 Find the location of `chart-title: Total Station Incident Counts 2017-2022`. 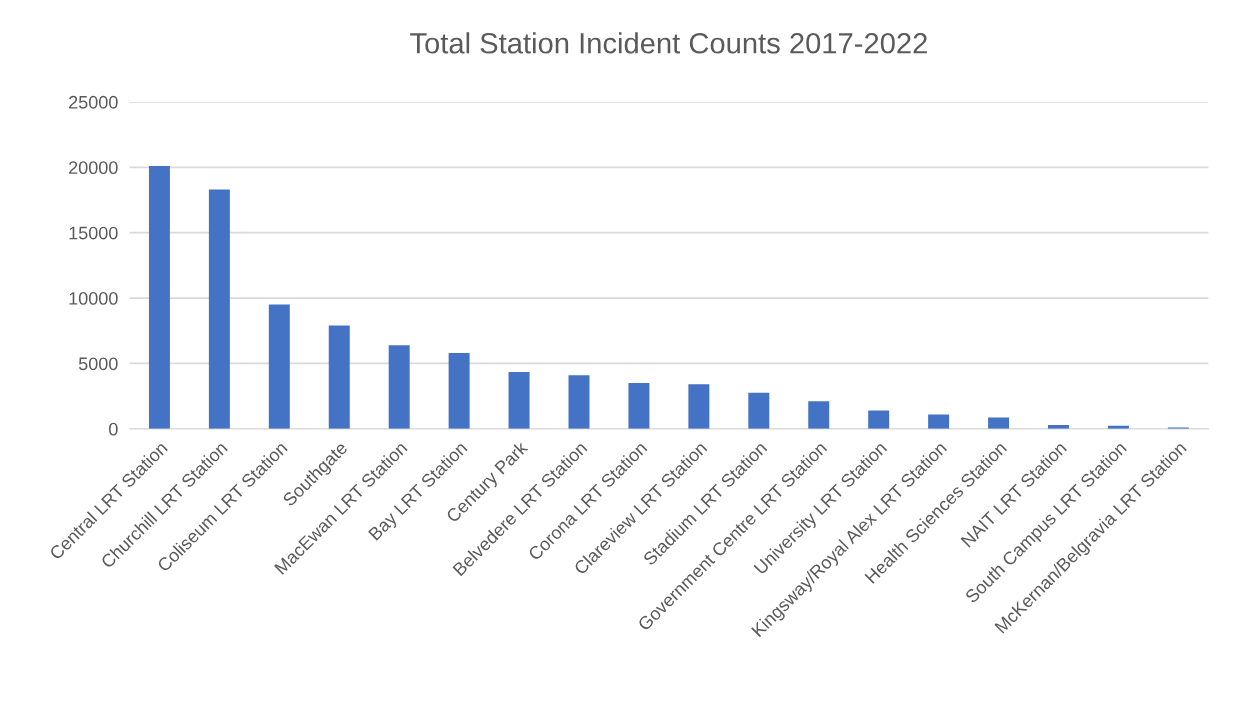

chart-title: Total Station Incident Counts 2017-2022 is located at coordinates (668, 43).